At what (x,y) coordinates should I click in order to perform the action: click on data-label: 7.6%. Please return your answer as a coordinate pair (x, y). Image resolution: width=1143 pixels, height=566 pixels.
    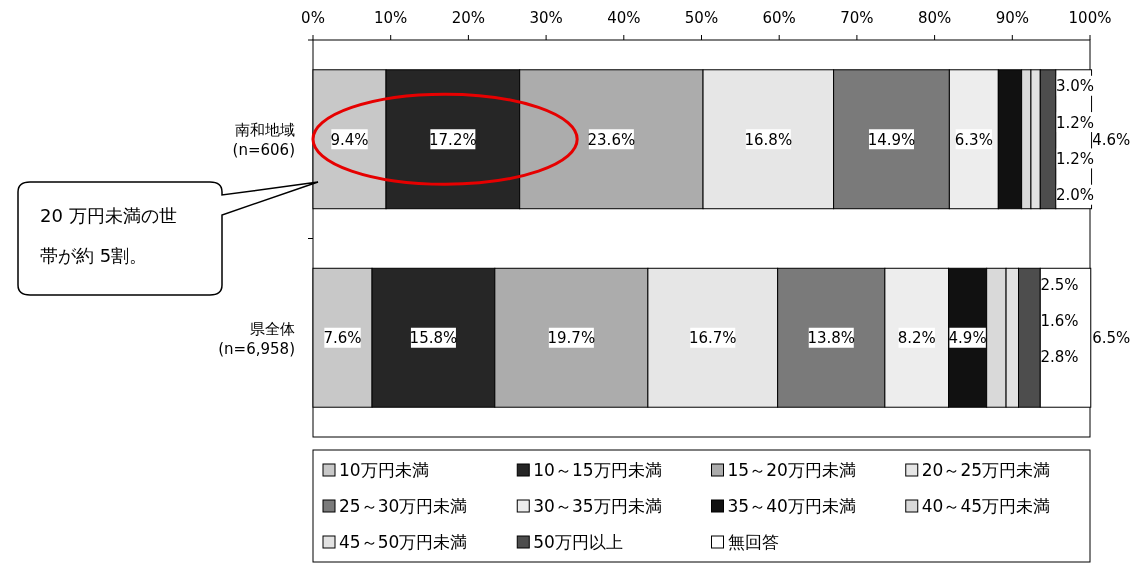
    Looking at the image, I should click on (342, 338).